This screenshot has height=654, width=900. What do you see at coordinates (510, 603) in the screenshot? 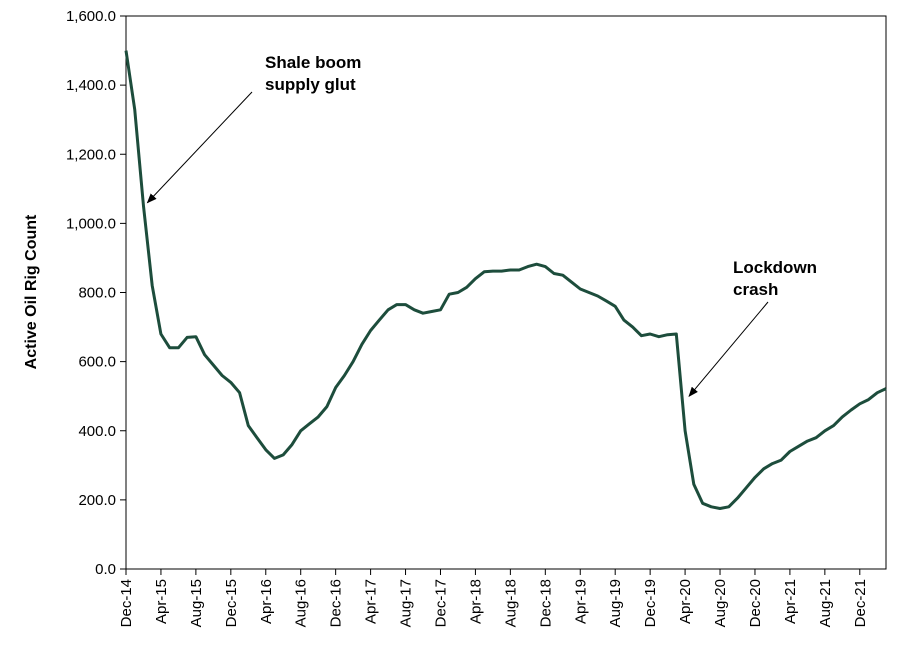
I see `x-tick-label: Aug-18` at bounding box center [510, 603].